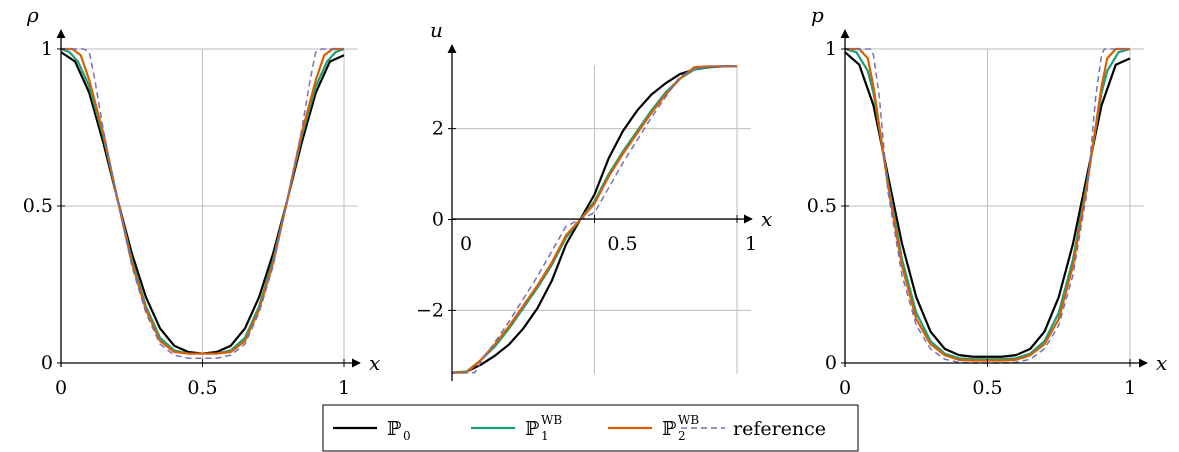  Describe the element at coordinates (407, 436) in the screenshot. I see `legend-subscript: 0` at that location.